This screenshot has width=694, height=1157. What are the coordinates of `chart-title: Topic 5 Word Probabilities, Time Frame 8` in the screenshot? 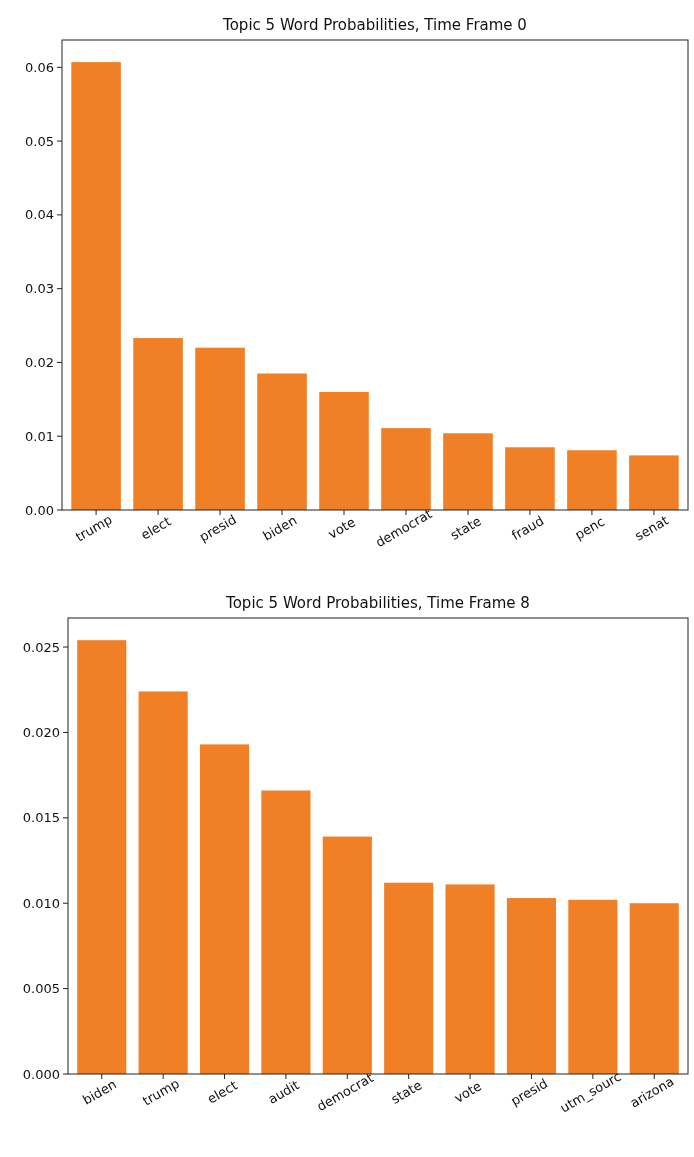 It's located at (377, 603).